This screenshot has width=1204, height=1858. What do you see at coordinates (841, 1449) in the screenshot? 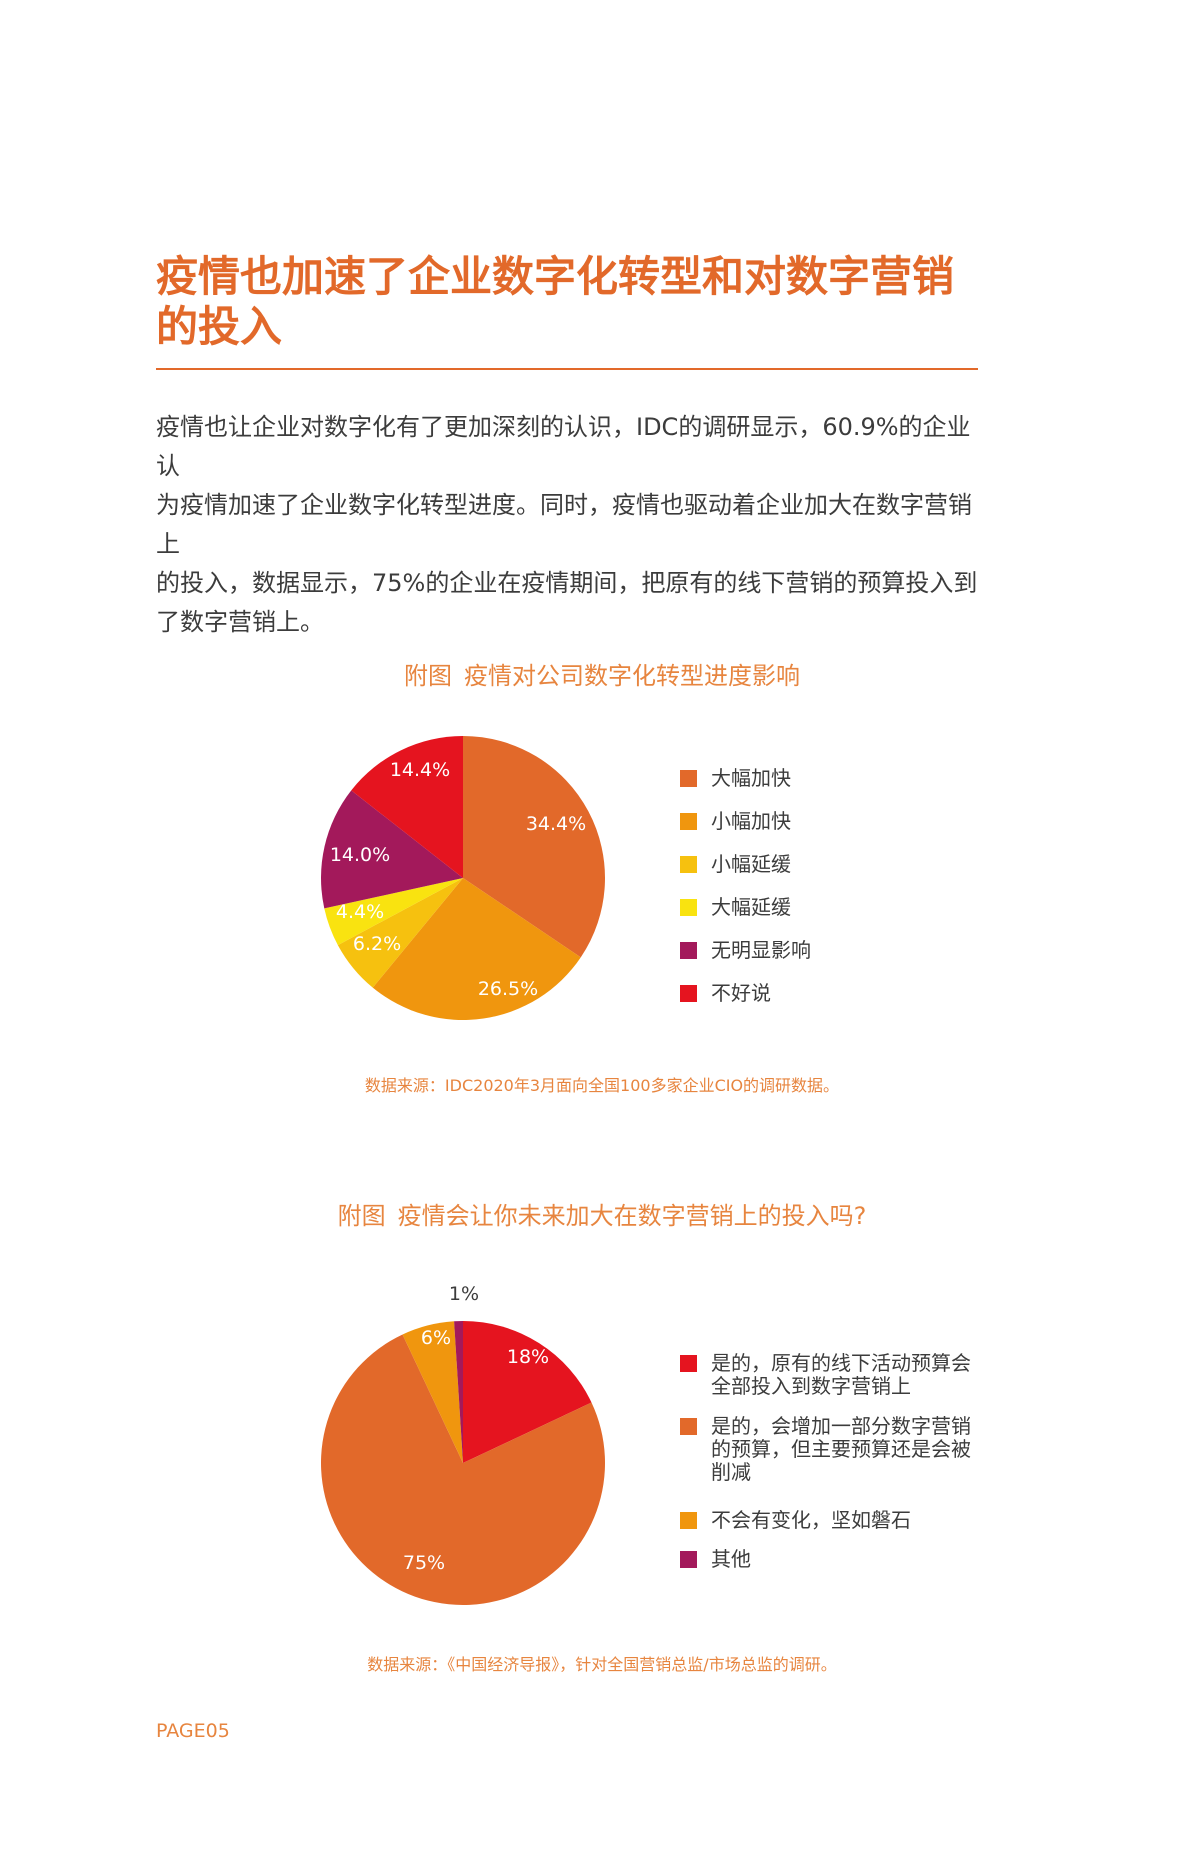
I see `chart-2-legend-label-2: 是的，会增加一部分数字营销的预算，但主要预算还是会被削减` at bounding box center [841, 1449].